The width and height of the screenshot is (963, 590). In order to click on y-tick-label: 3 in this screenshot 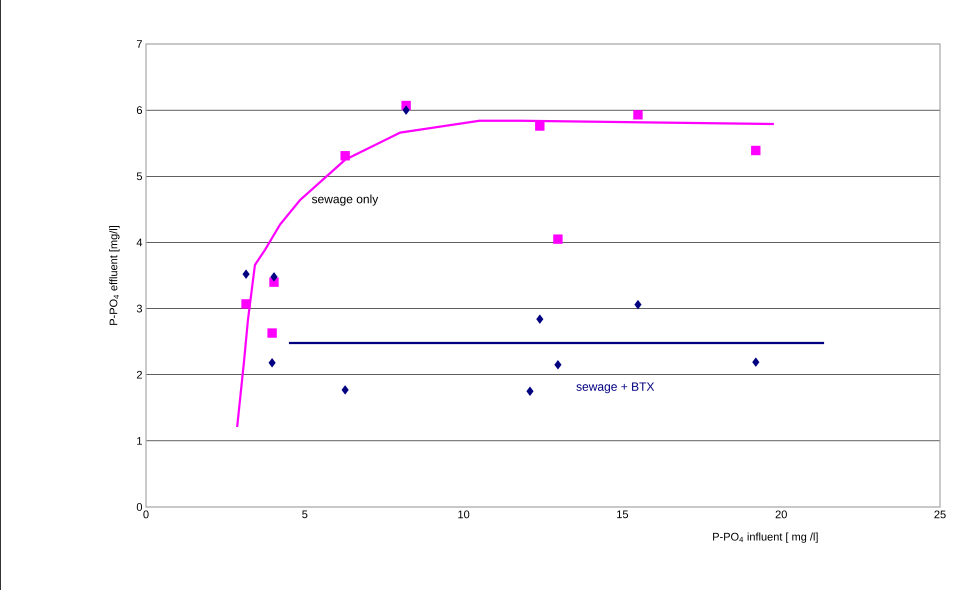, I will do `click(139, 308)`.